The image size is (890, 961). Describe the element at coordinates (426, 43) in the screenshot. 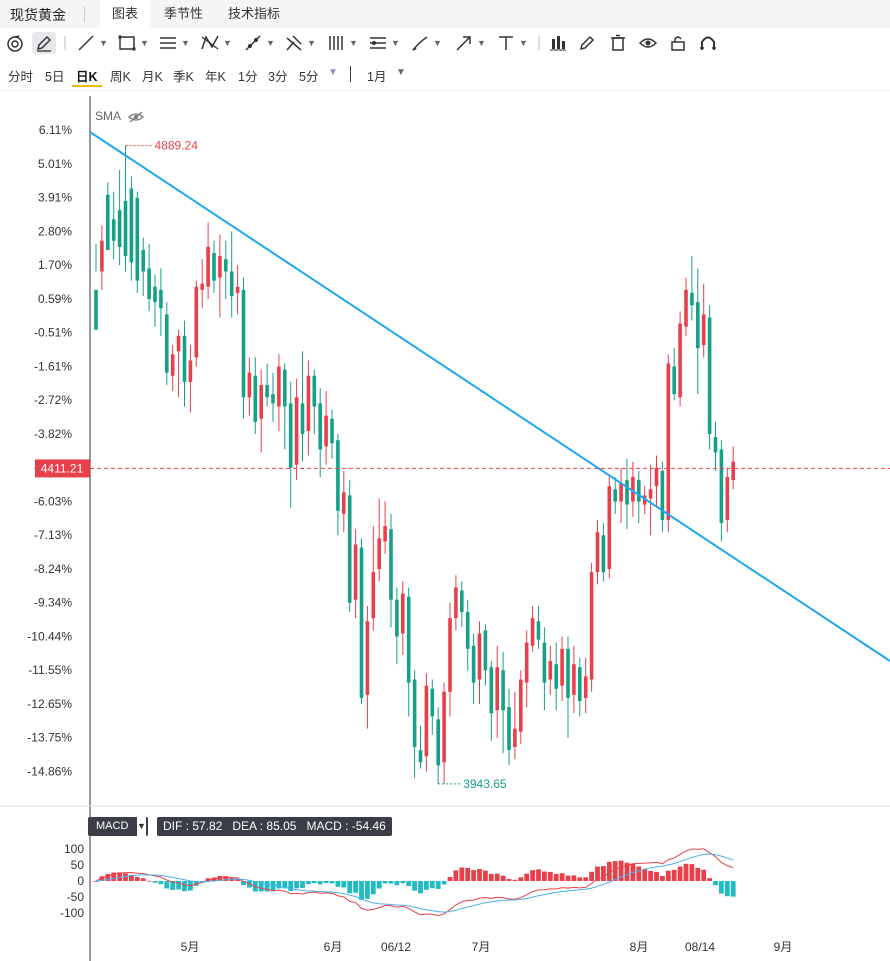

I see `brush-icon: ▼` at that location.